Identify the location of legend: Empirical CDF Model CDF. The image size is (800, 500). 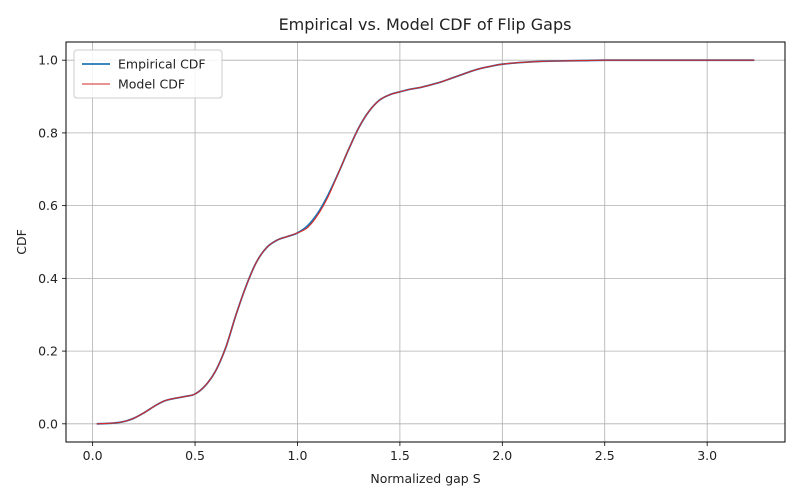
(148, 74).